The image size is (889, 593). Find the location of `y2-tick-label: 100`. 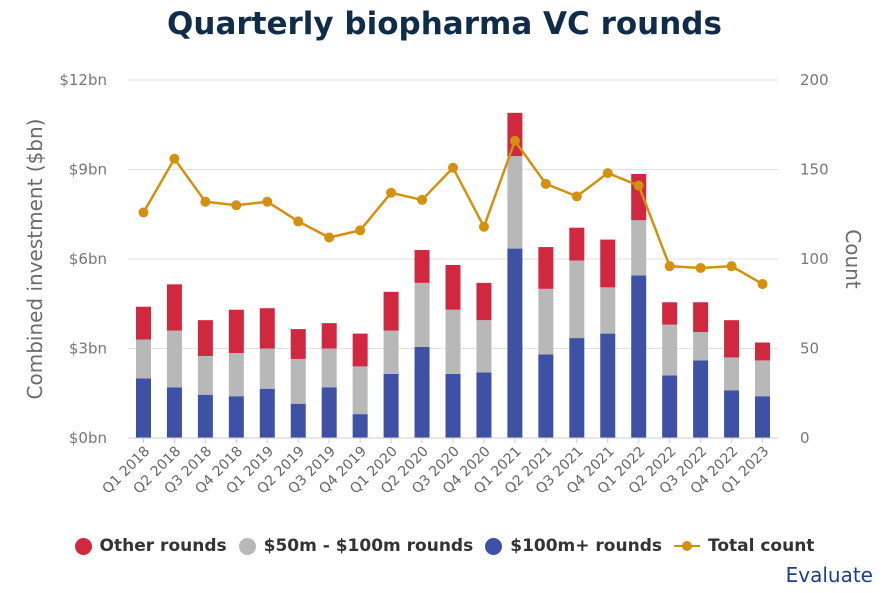

y2-tick-label: 100 is located at coordinates (814, 259).